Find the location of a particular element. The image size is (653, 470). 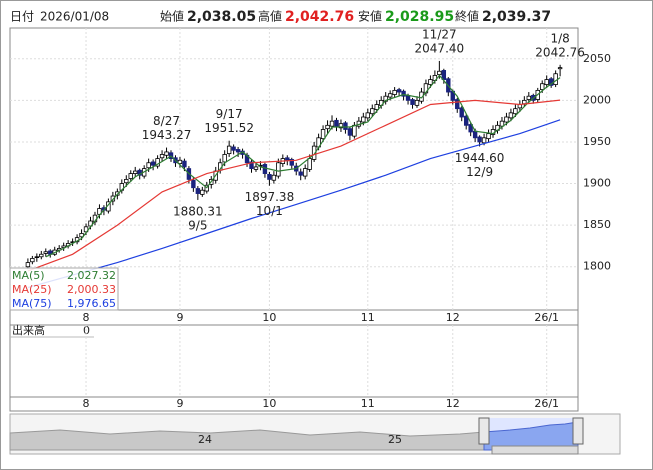

navigator-label: 24 is located at coordinates (205, 439).